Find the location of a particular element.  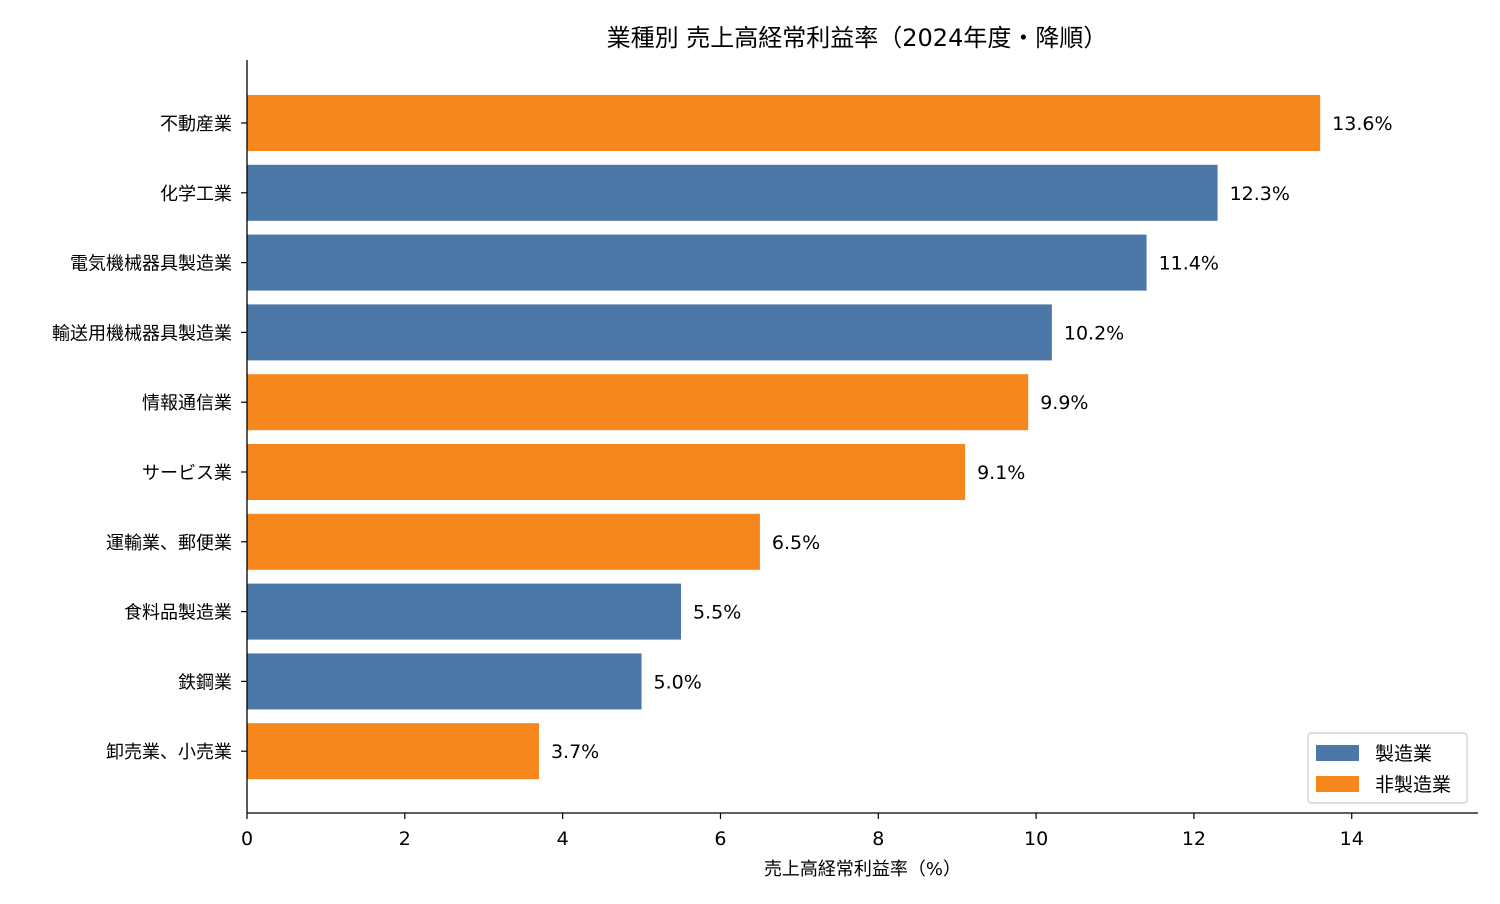

legend-label: 製造業 is located at coordinates (1403, 754).